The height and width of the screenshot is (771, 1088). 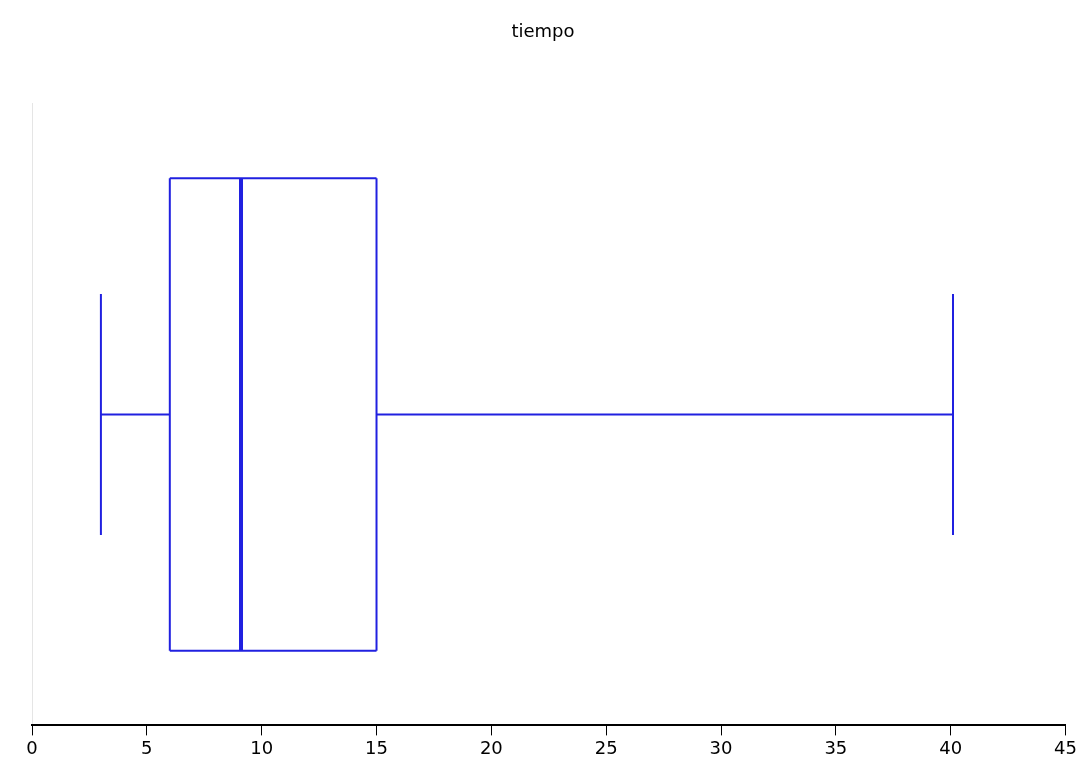 What do you see at coordinates (262, 747) in the screenshot?
I see `x-tick-label: 10` at bounding box center [262, 747].